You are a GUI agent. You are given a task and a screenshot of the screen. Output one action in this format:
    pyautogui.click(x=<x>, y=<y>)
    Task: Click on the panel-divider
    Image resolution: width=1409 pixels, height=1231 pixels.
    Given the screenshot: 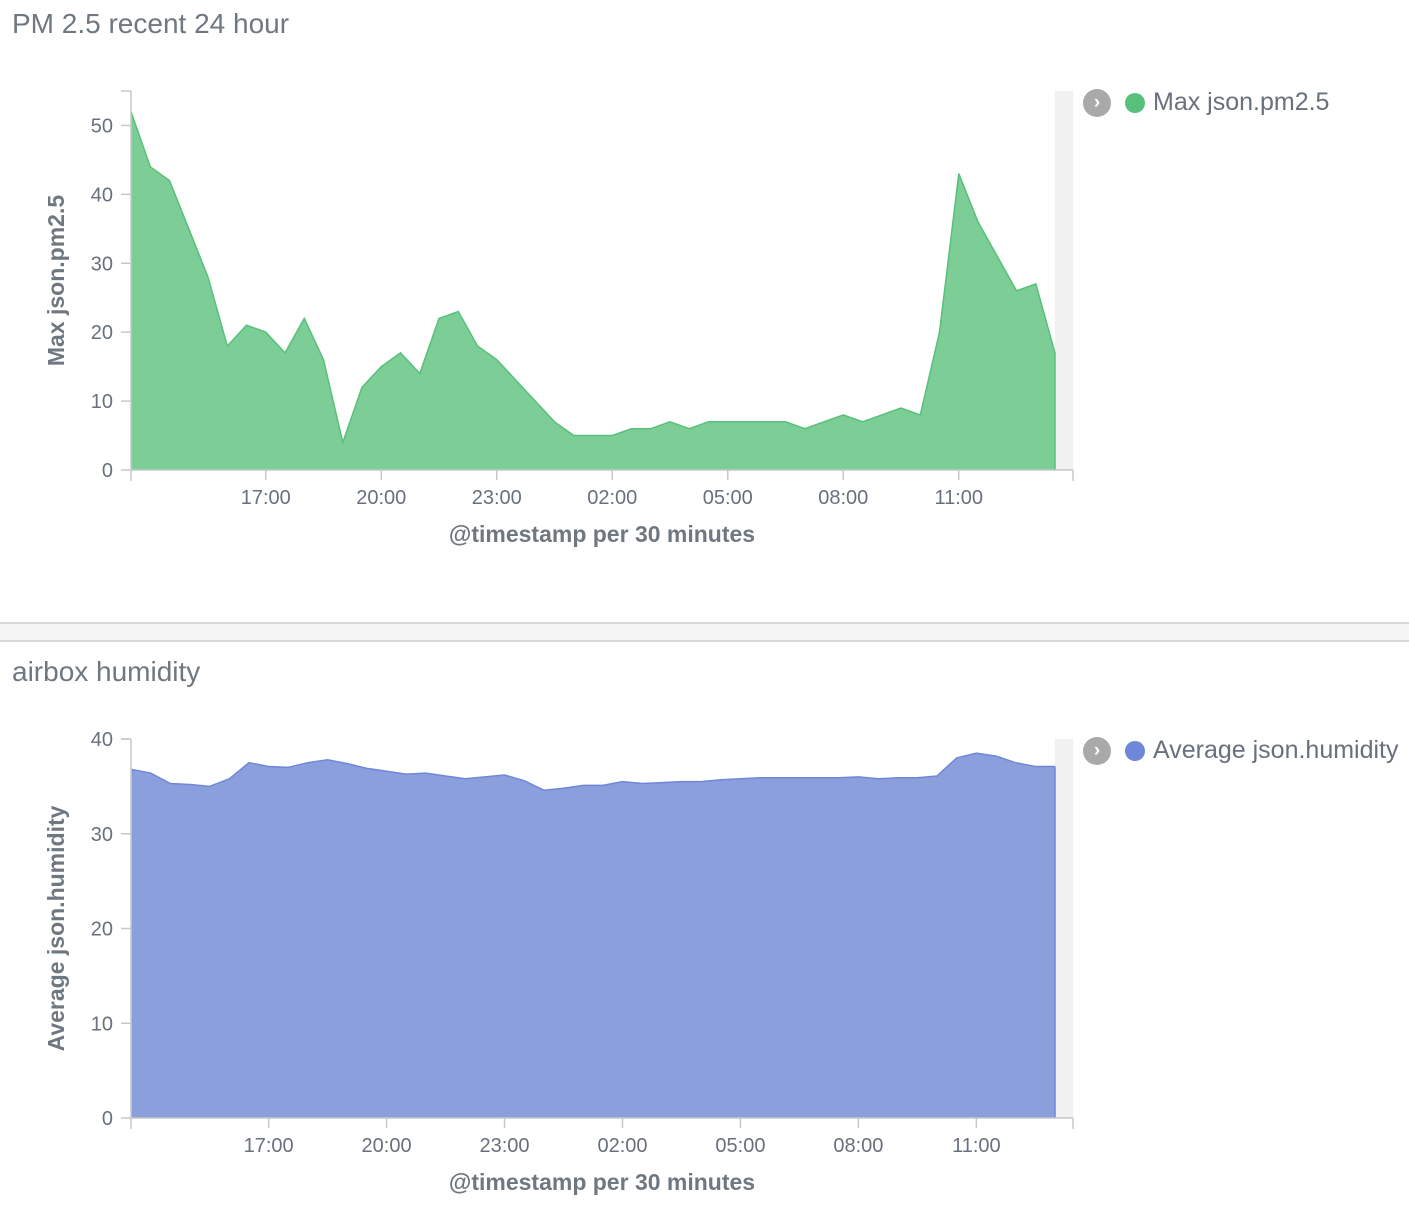 What is the action you would take?
    pyautogui.click(x=704, y=632)
    